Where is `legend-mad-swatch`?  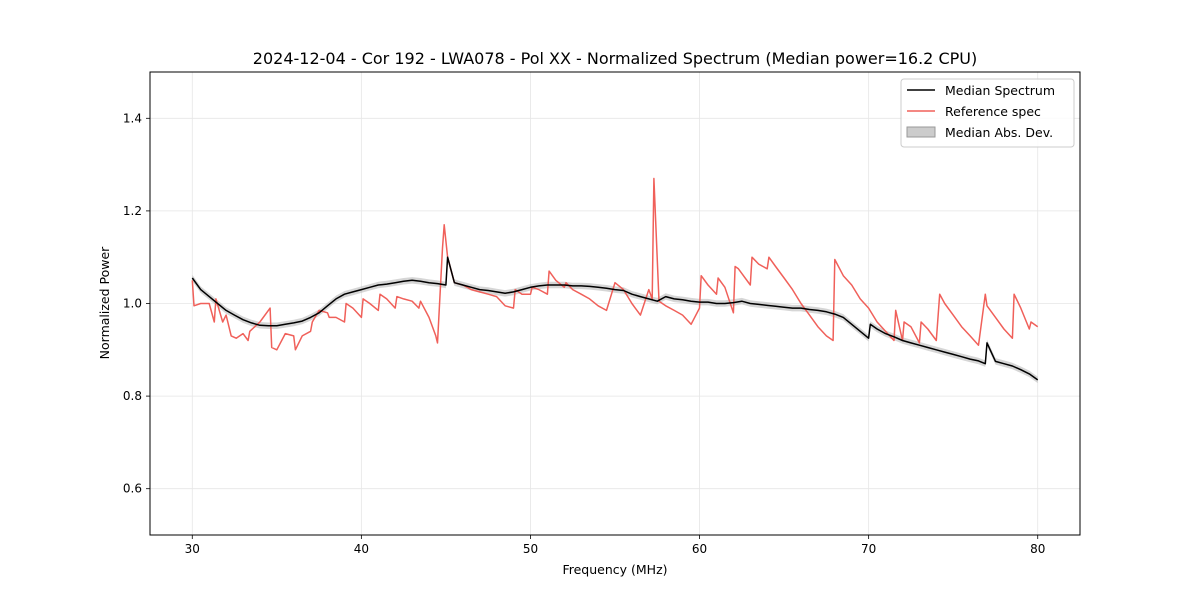 legend-mad-swatch is located at coordinates (921, 132).